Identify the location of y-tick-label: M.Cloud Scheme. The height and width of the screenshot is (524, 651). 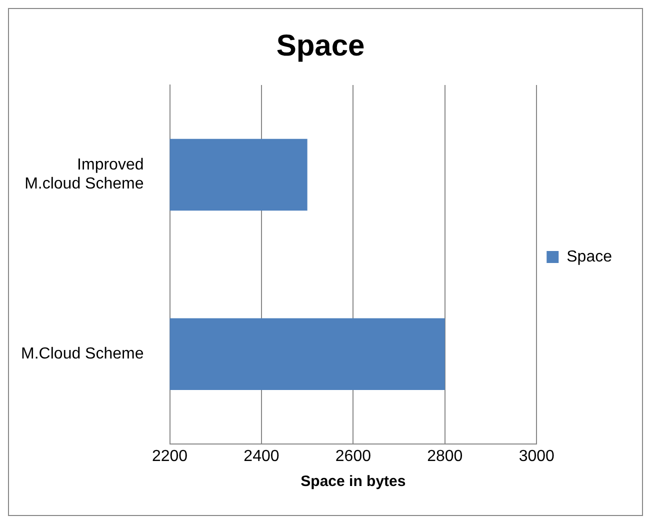
(82, 354).